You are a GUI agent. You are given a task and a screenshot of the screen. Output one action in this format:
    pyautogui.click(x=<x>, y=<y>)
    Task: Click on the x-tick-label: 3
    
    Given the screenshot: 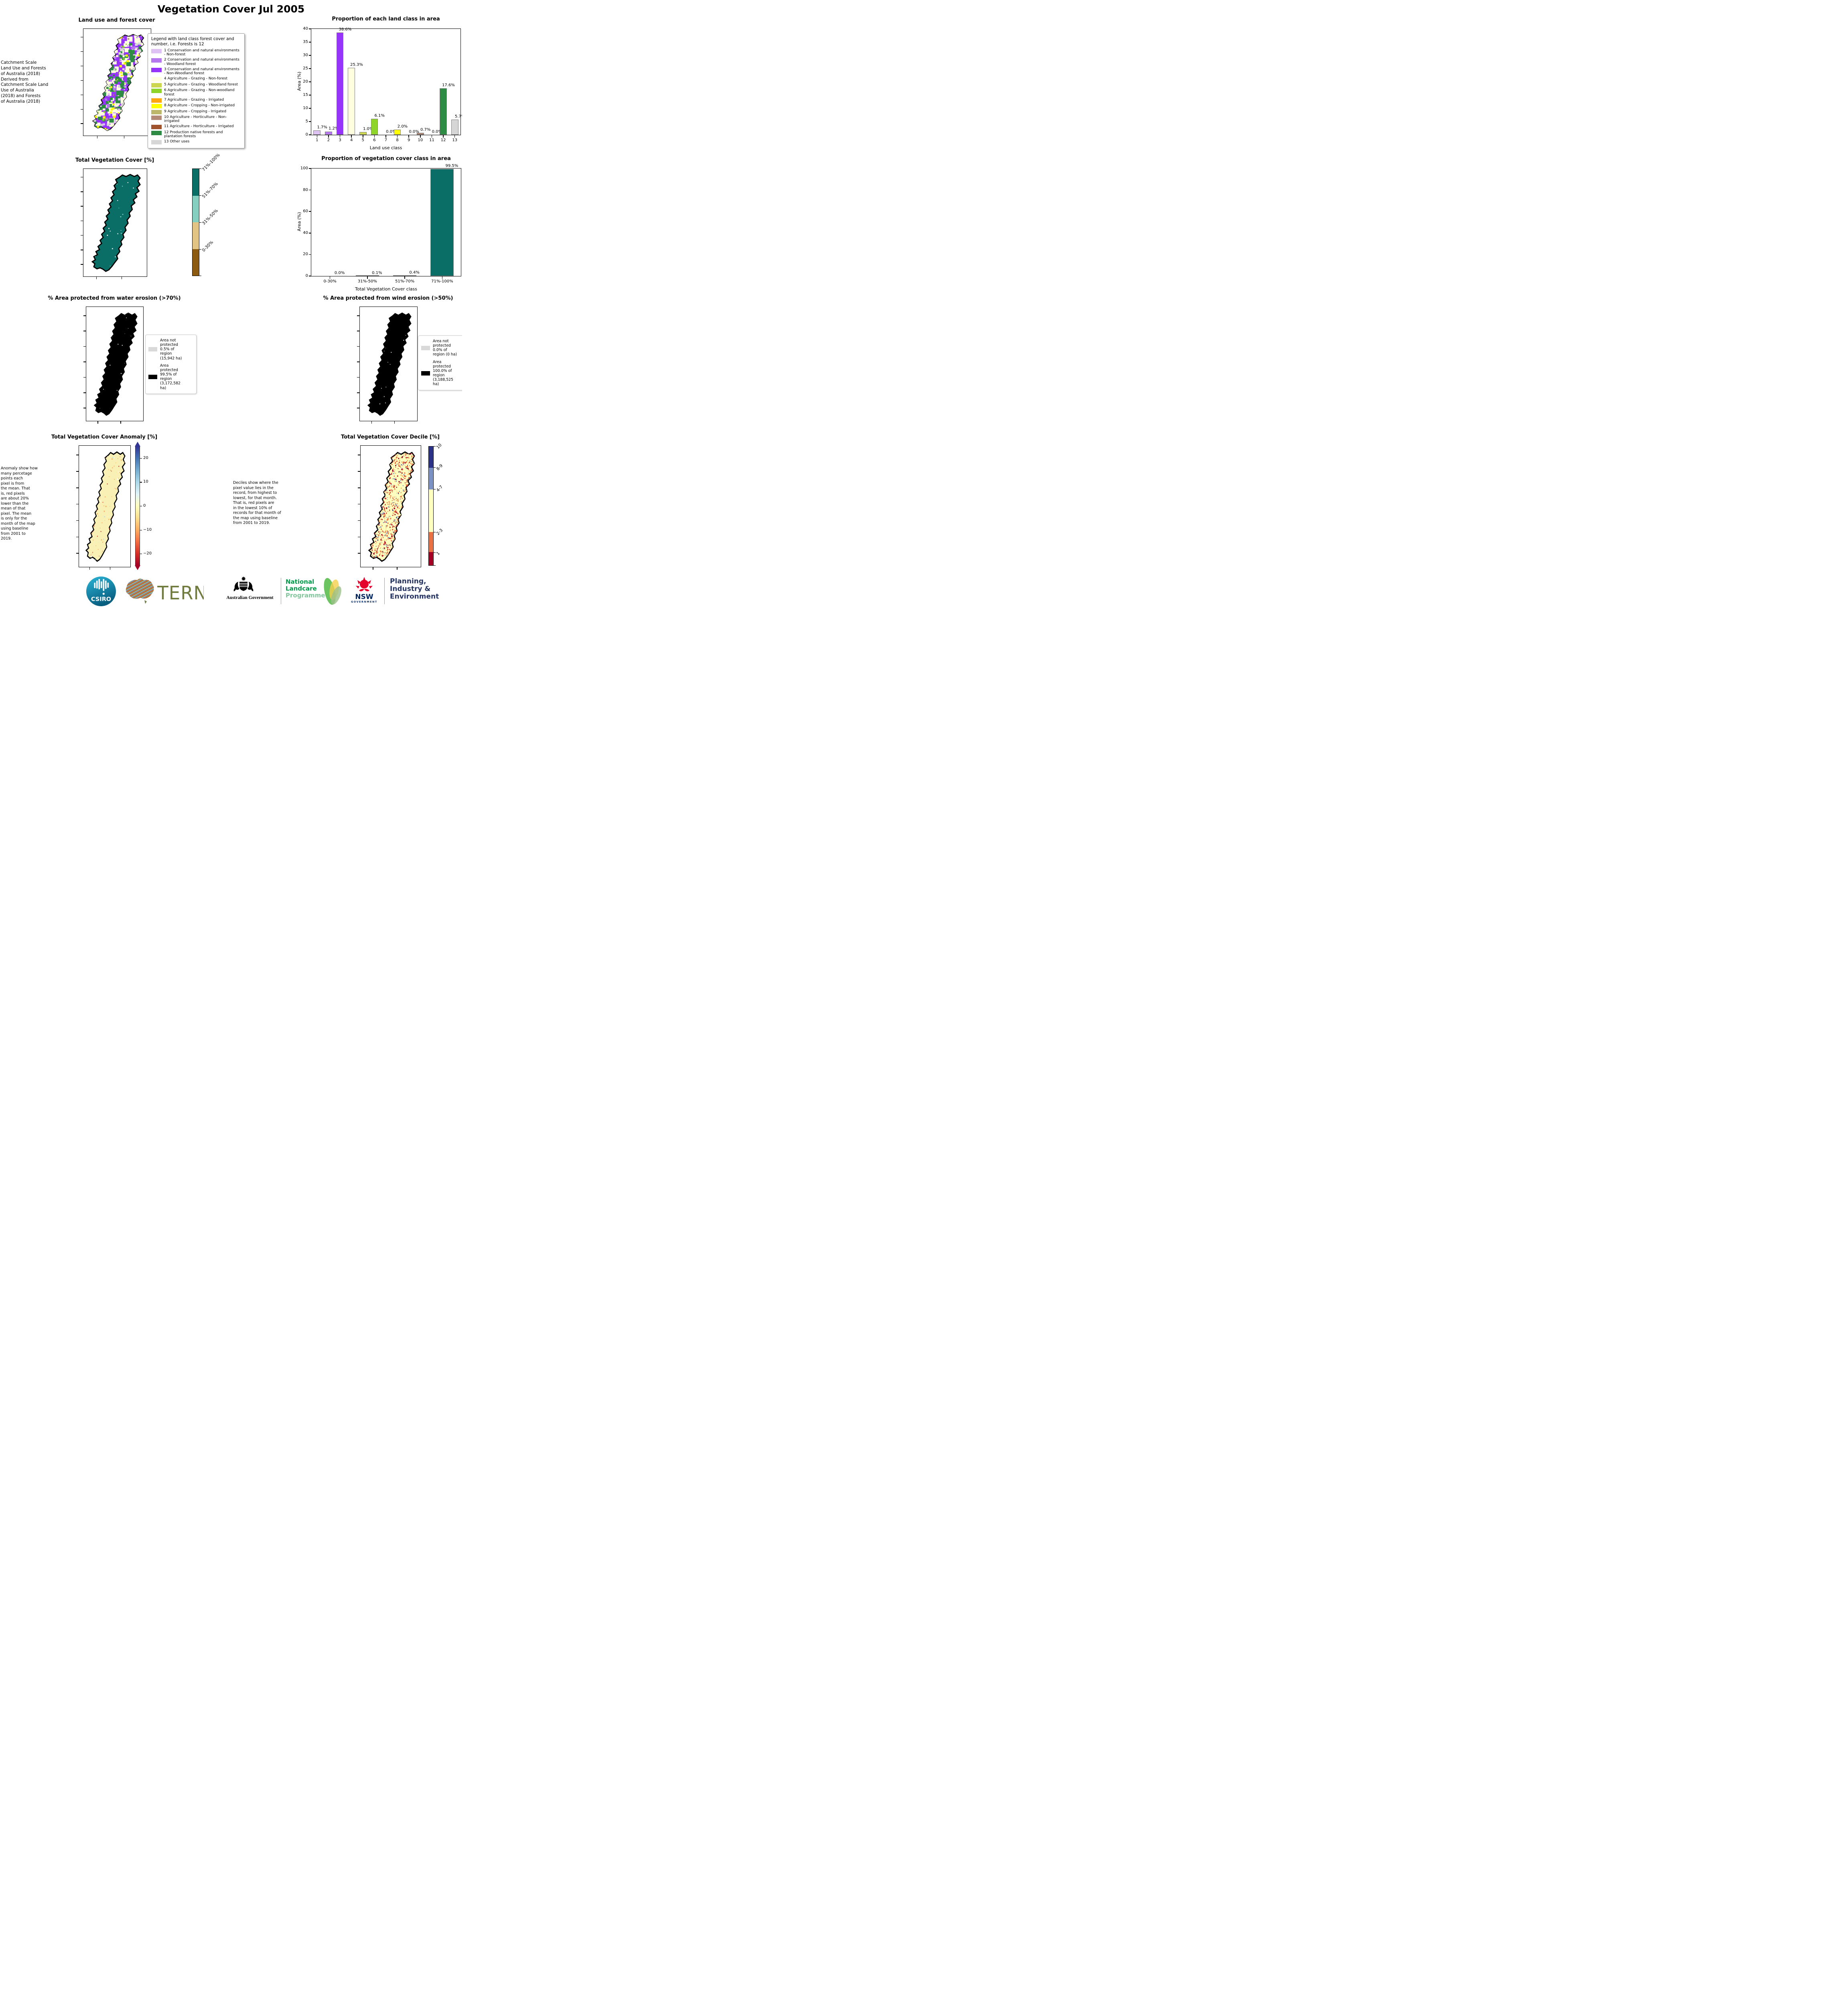 What is the action you would take?
    pyautogui.click(x=340, y=140)
    